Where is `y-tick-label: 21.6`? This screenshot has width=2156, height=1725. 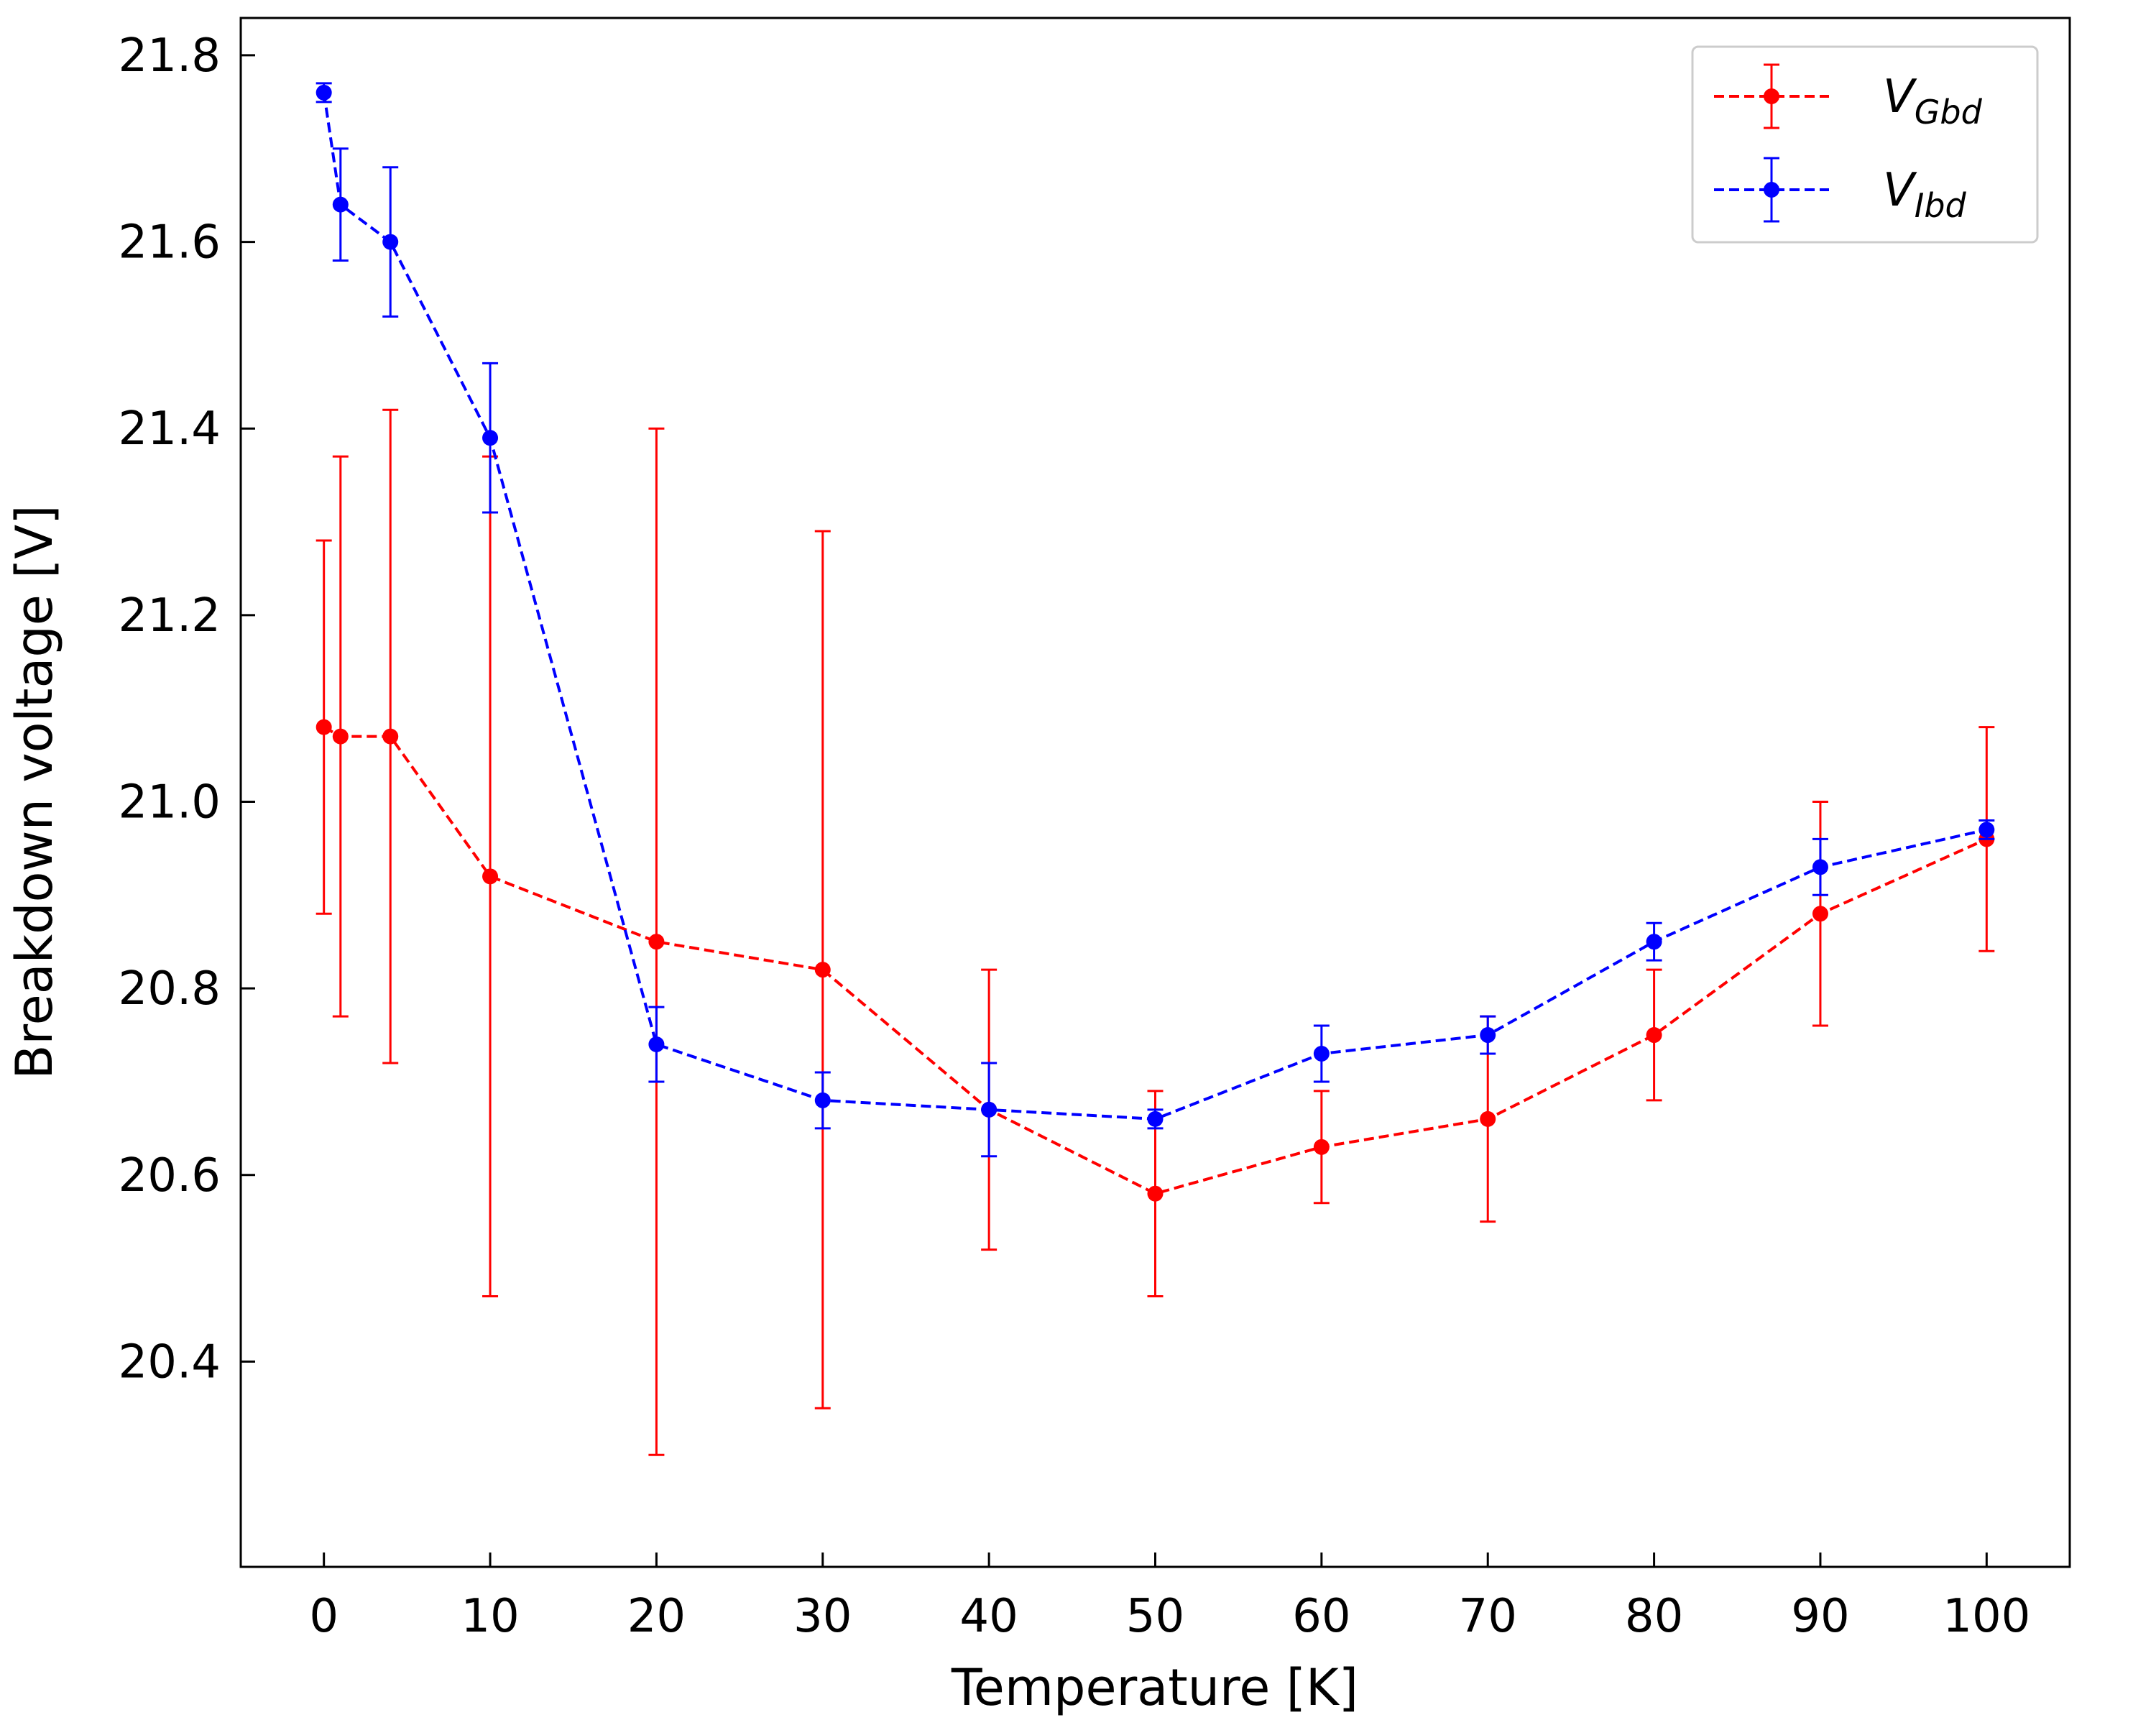
y-tick-label: 21.6 is located at coordinates (170, 243).